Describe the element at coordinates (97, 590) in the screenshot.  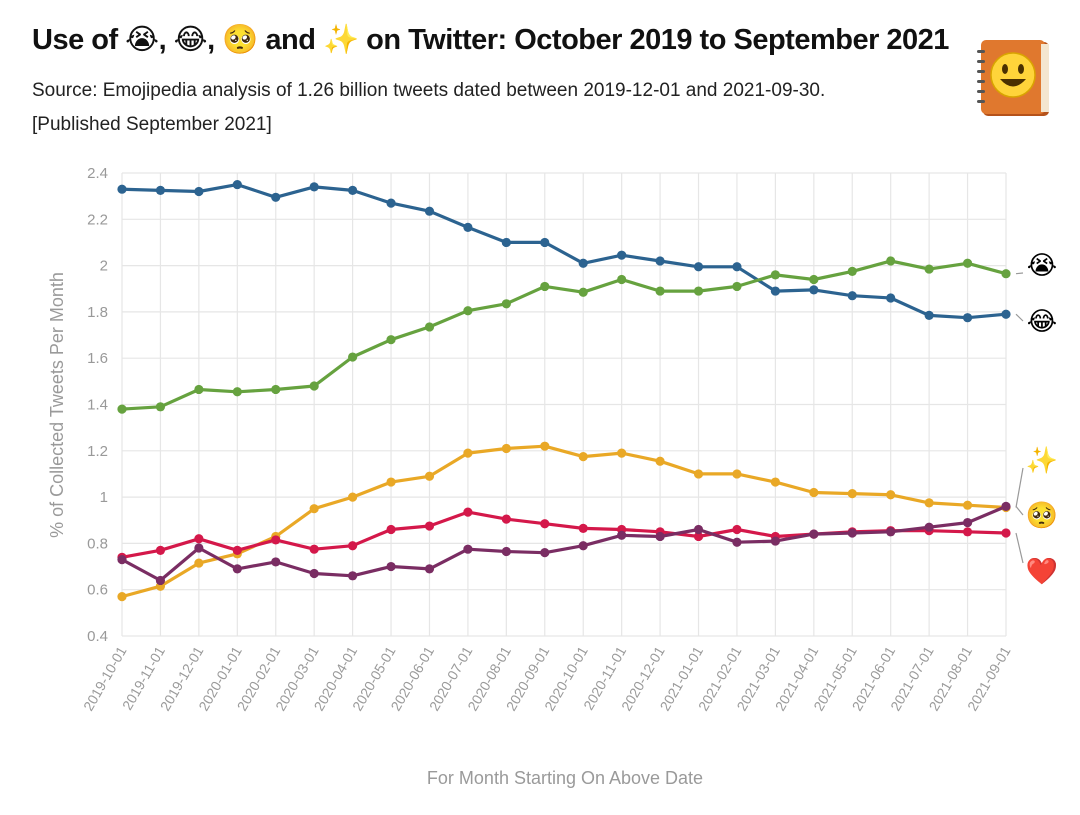
I see `y-tick-label: 0.6` at that location.